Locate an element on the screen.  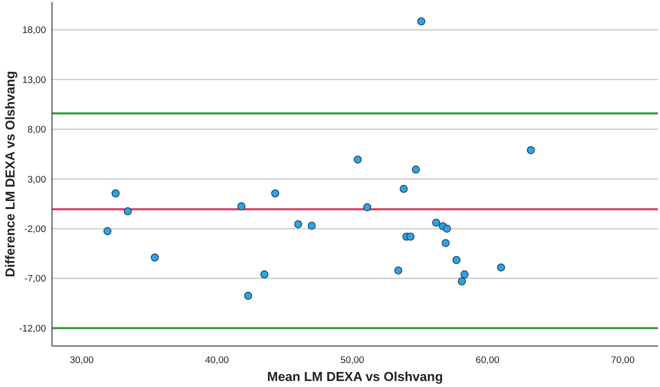
y-tick-label: 8,00 is located at coordinates (37, 130).